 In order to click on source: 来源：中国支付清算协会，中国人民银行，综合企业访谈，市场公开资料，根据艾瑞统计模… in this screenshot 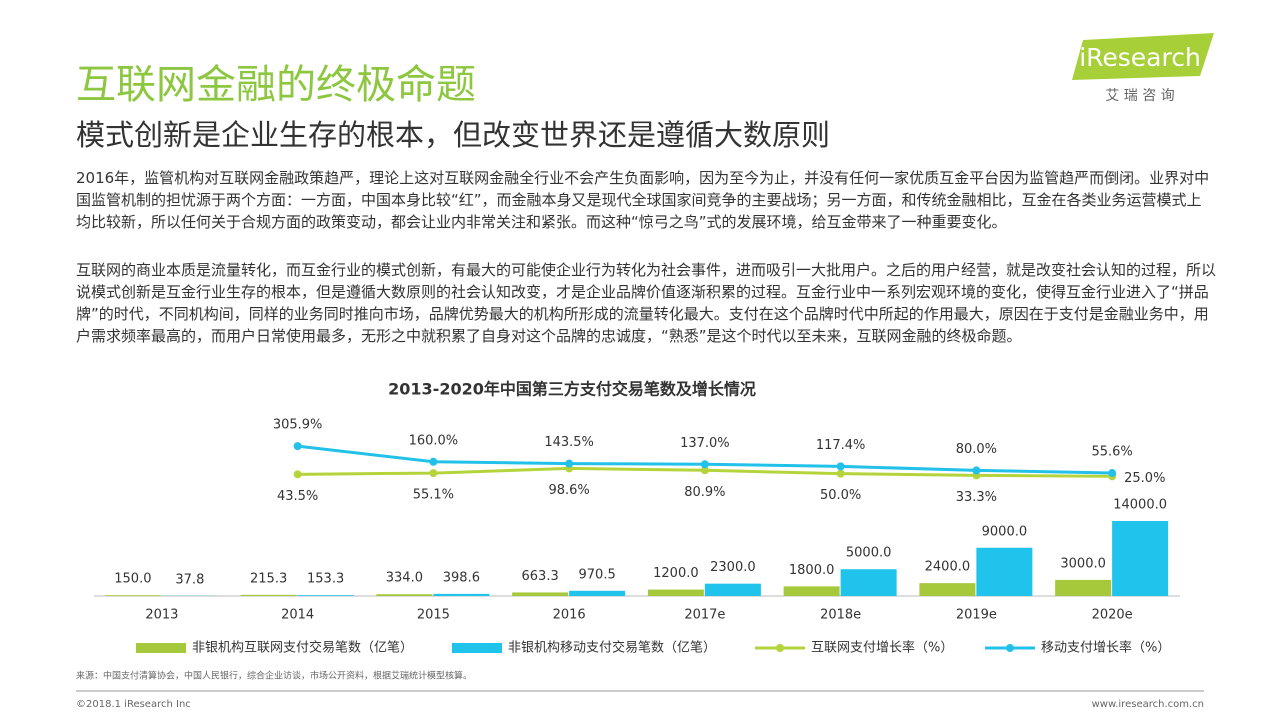, I will do `click(274, 676)`.